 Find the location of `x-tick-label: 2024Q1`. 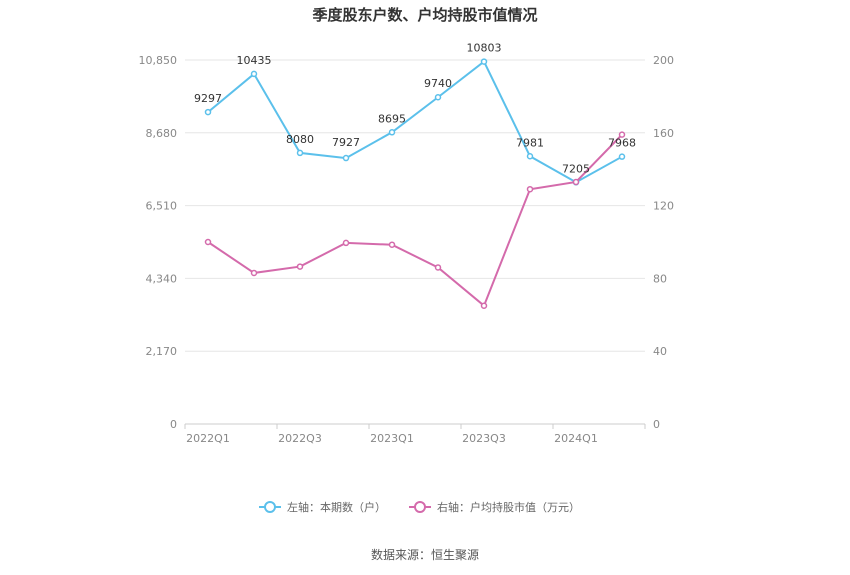

x-tick-label: 2024Q1 is located at coordinates (576, 438).